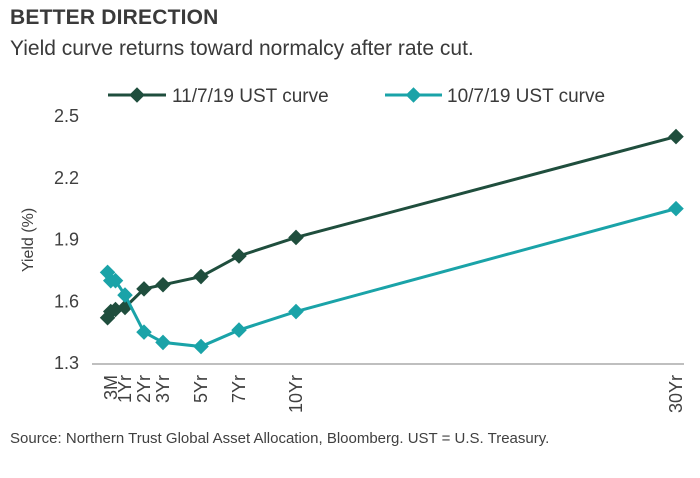 The width and height of the screenshot is (700, 478). What do you see at coordinates (526, 96) in the screenshot?
I see `legend-label-series2: 10/7/19 UST curve` at bounding box center [526, 96].